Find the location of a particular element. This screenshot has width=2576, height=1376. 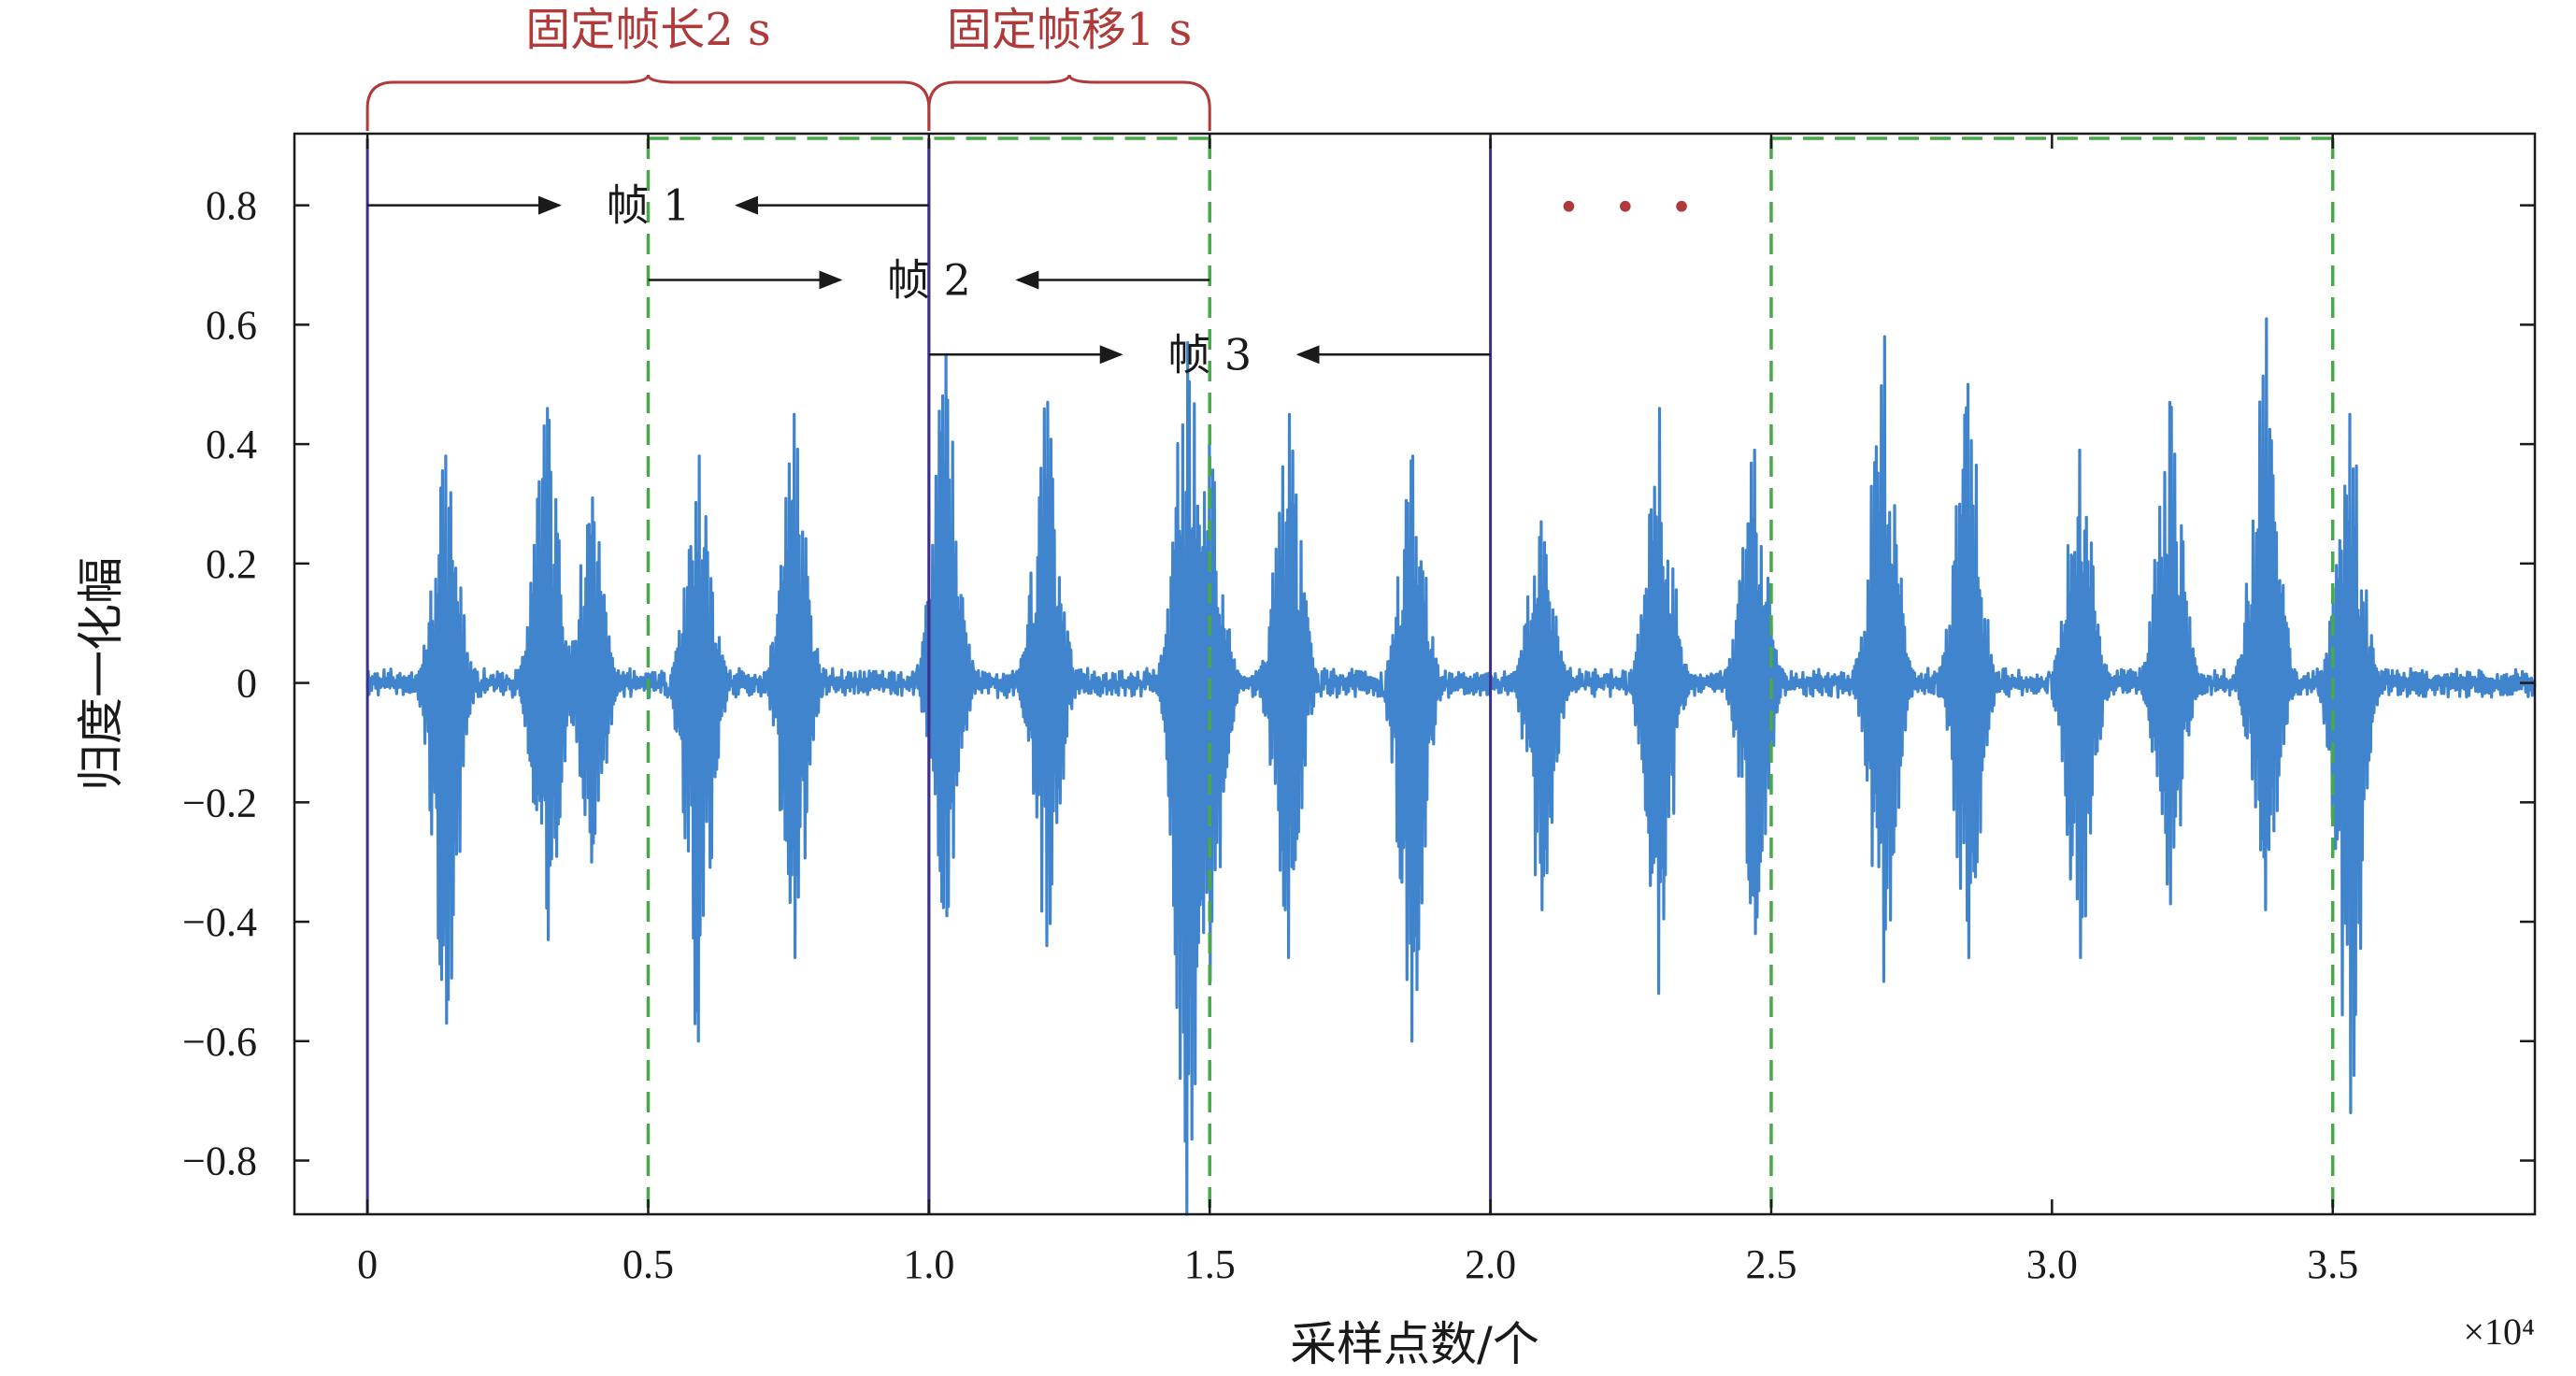

x-tick-label: 1.5 is located at coordinates (1210, 1264).